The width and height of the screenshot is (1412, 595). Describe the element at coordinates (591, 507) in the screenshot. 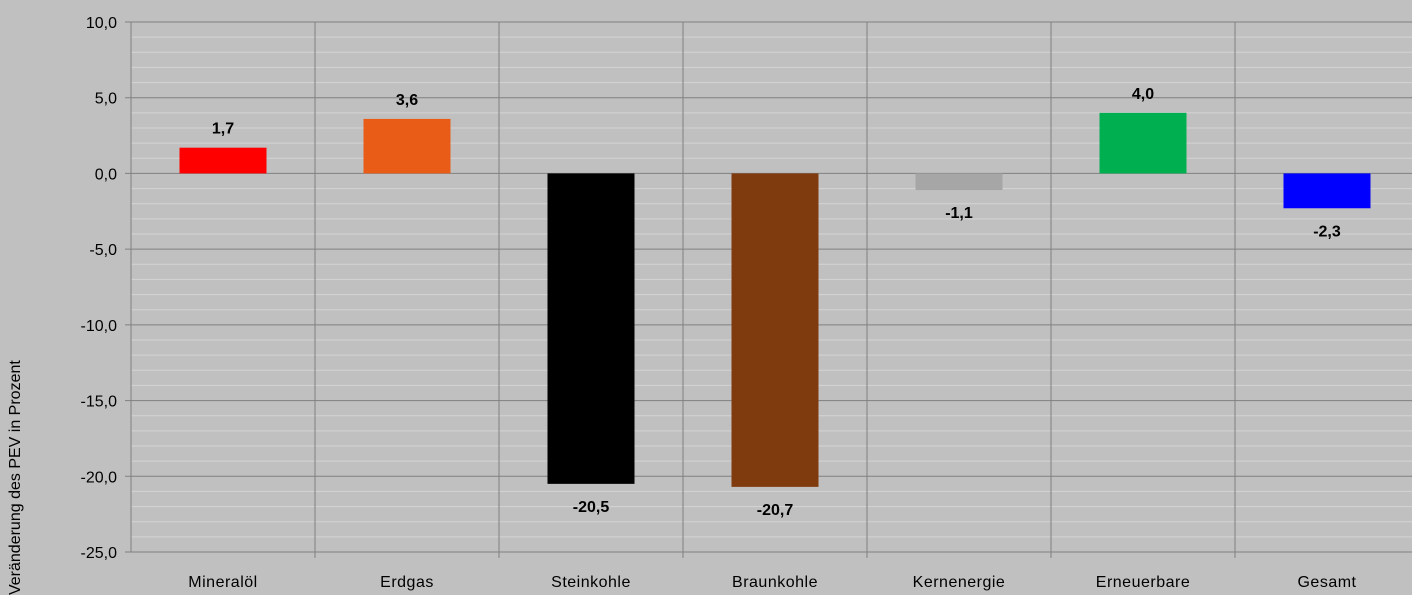

I see `data-label-2: -20,5` at that location.